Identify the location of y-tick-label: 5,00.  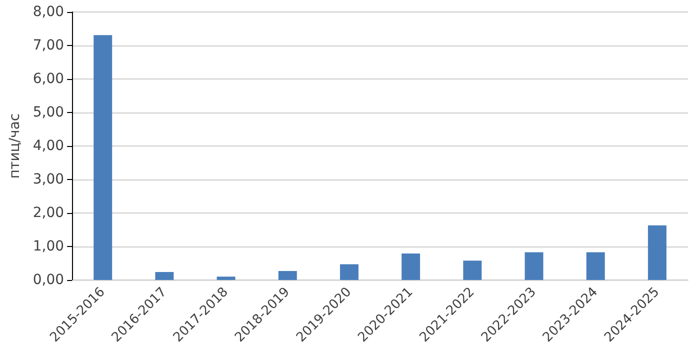
(48, 112).